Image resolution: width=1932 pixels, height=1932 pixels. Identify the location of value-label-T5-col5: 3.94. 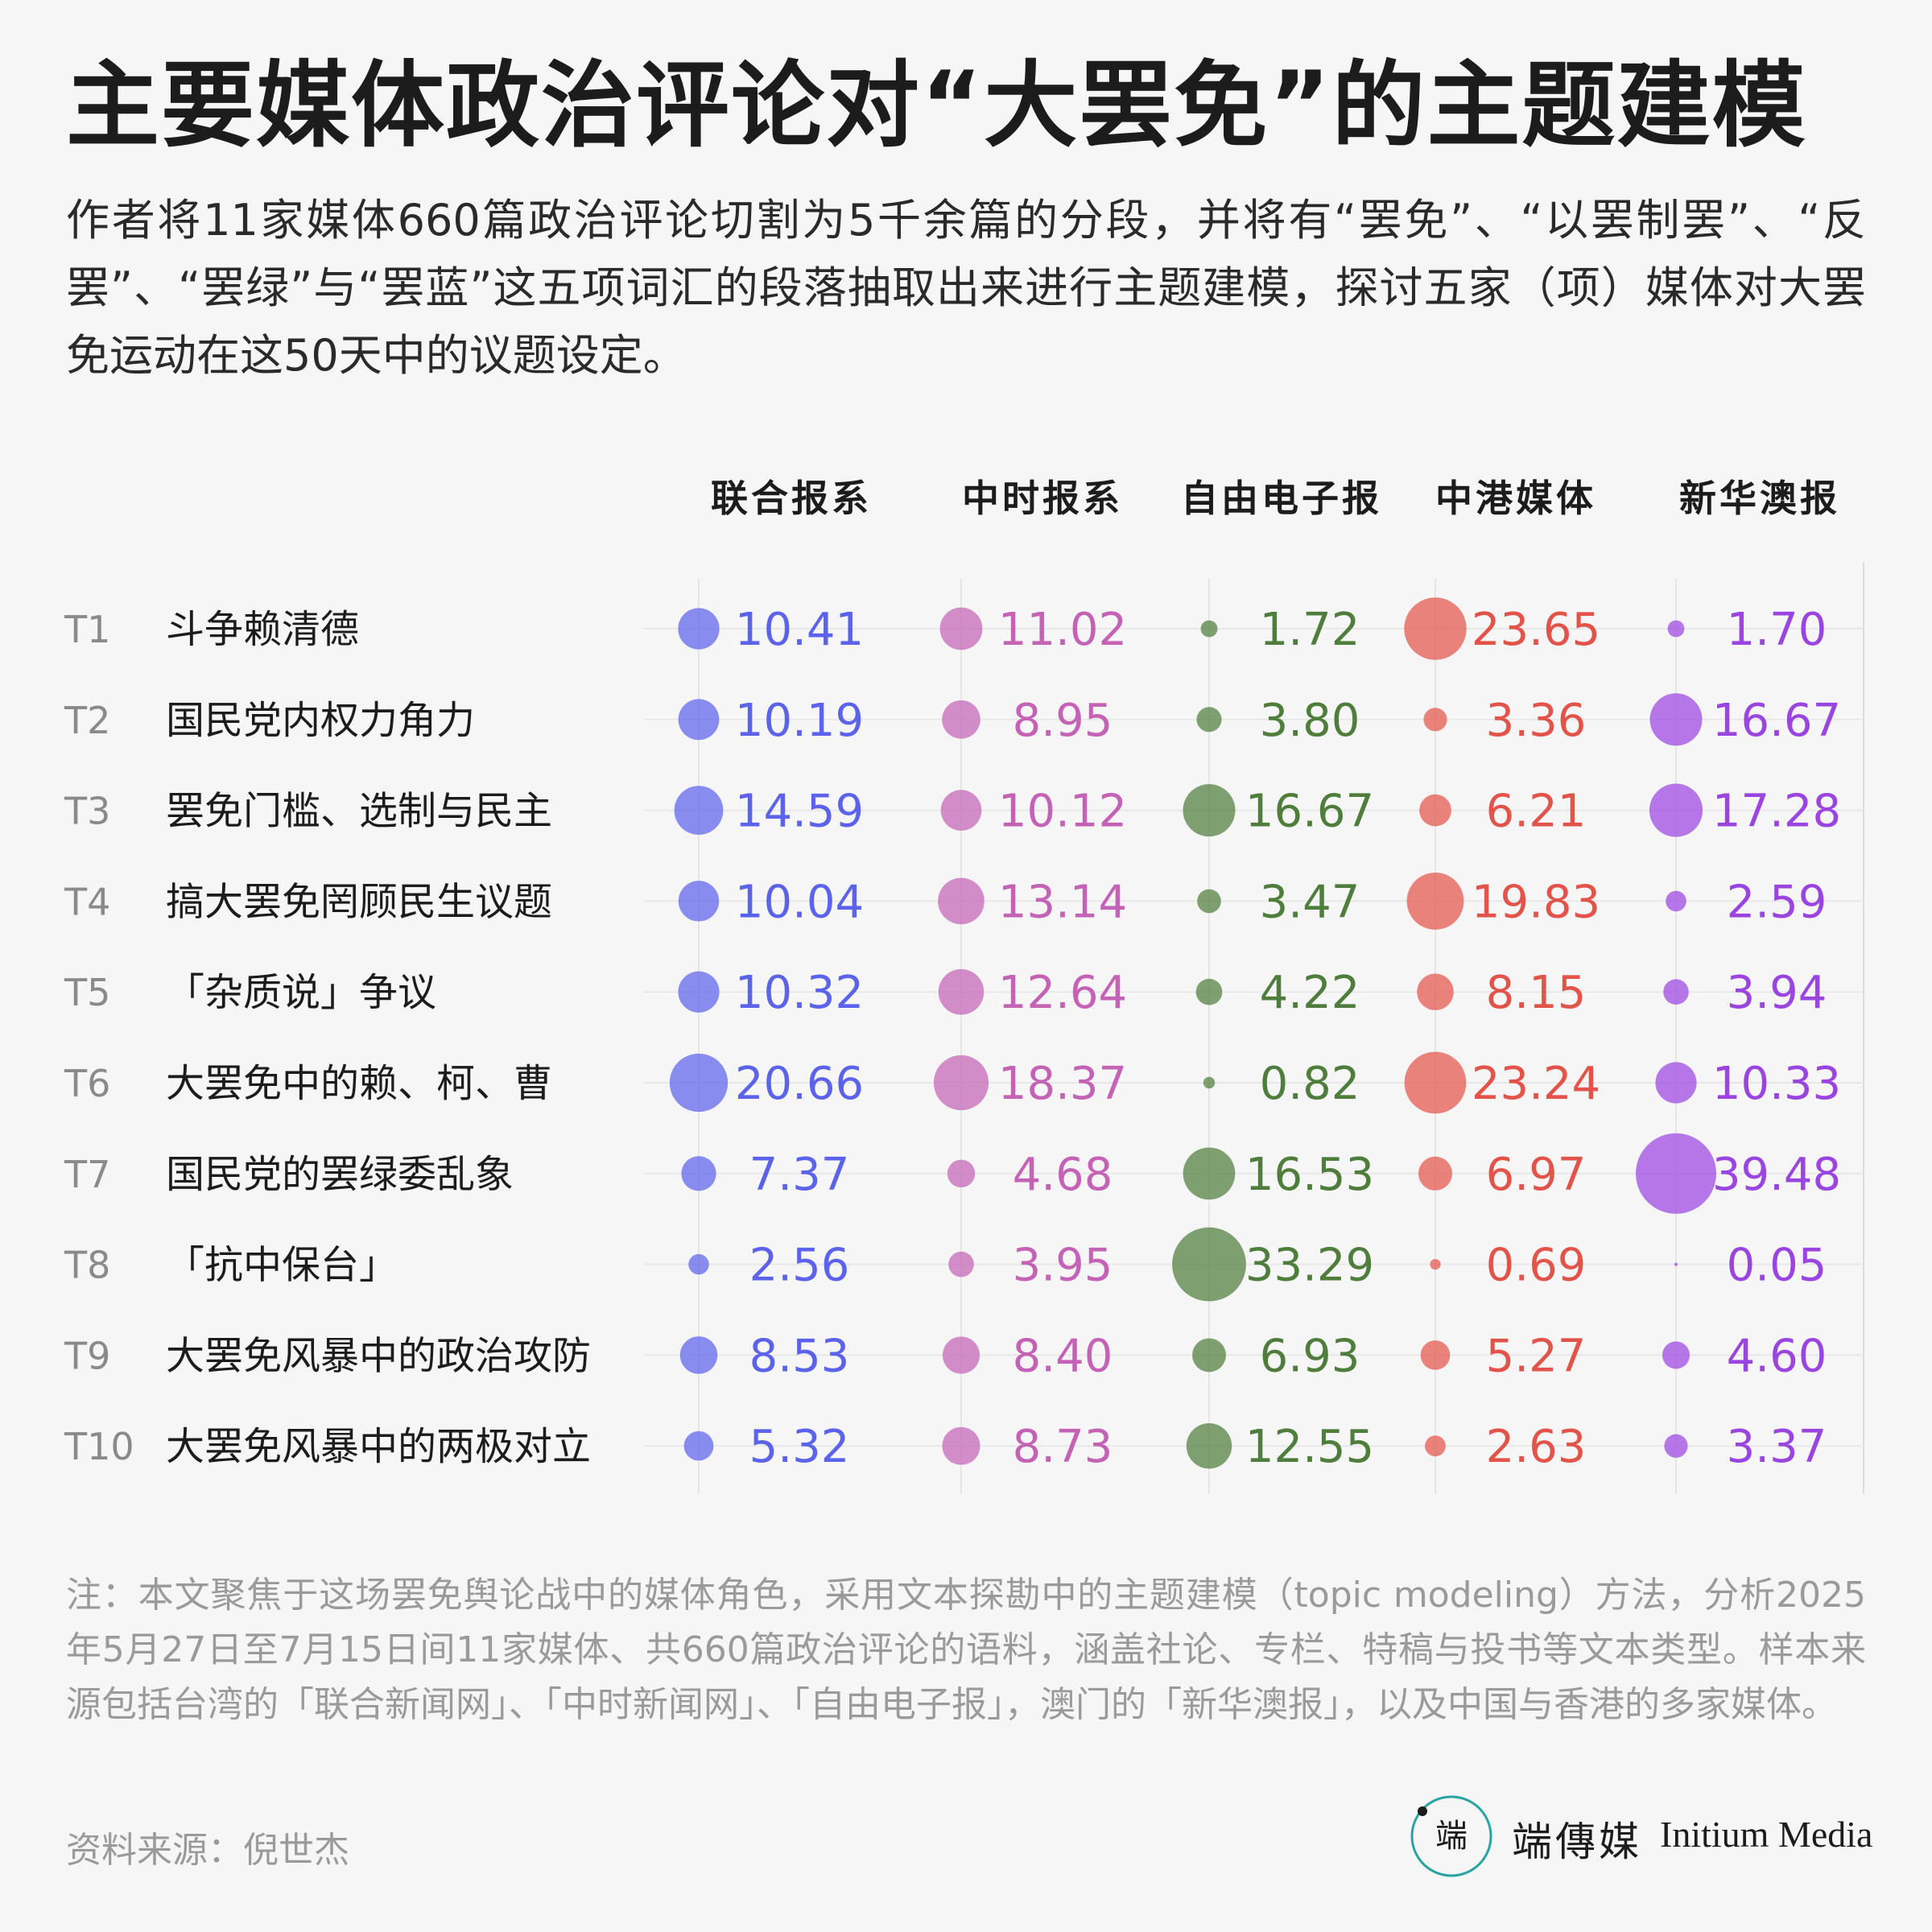
(1777, 993).